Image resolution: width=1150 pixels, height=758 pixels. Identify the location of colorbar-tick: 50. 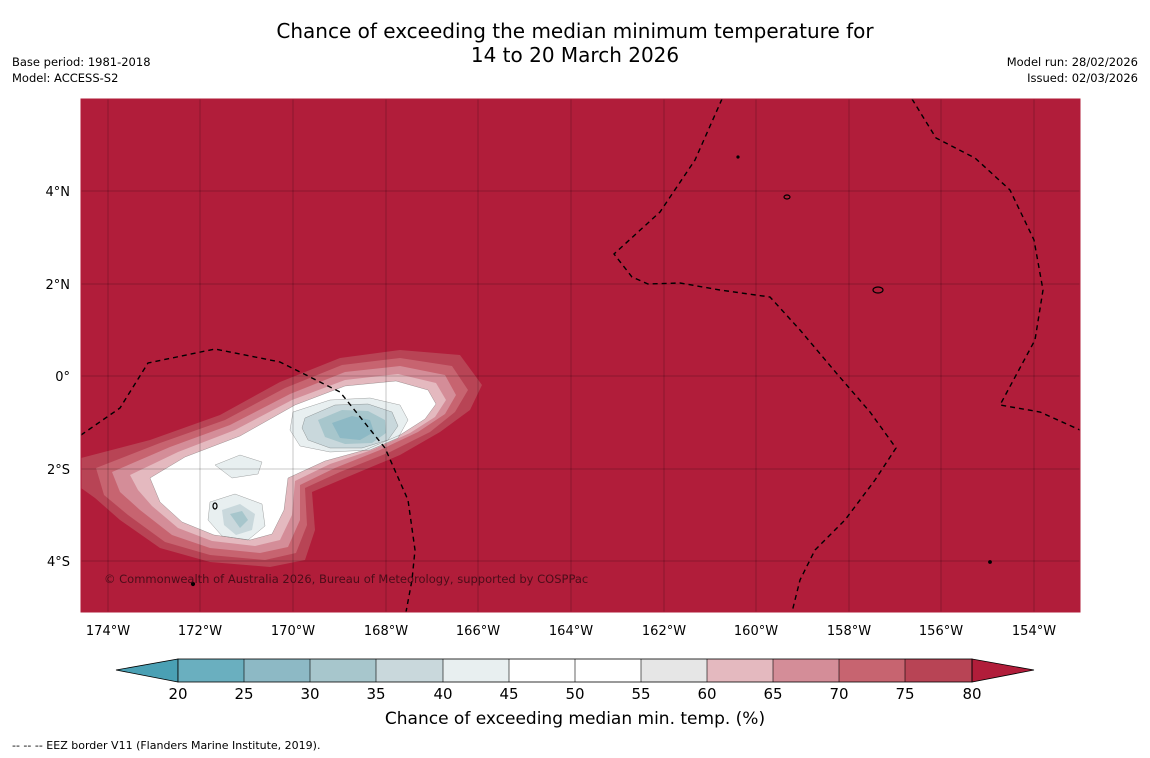
(574, 694).